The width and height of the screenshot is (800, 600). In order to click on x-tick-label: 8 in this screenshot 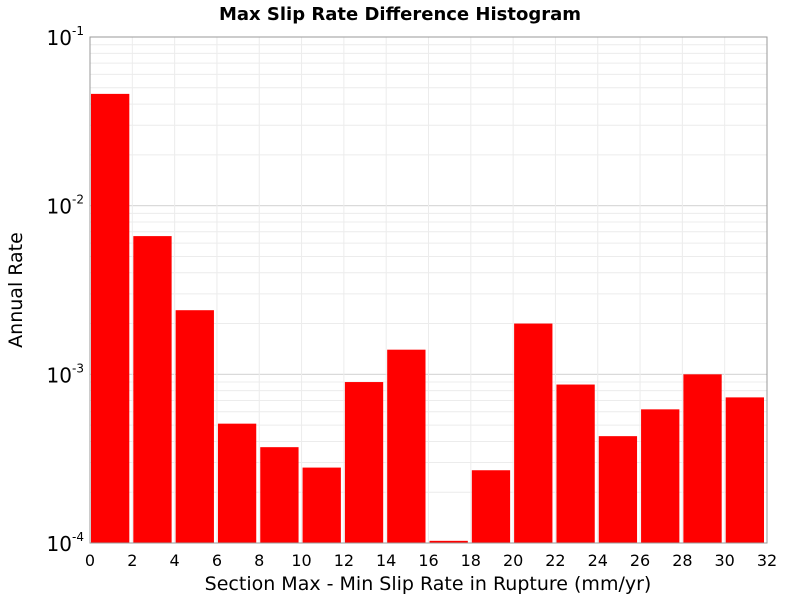, I will do `click(259, 560)`.